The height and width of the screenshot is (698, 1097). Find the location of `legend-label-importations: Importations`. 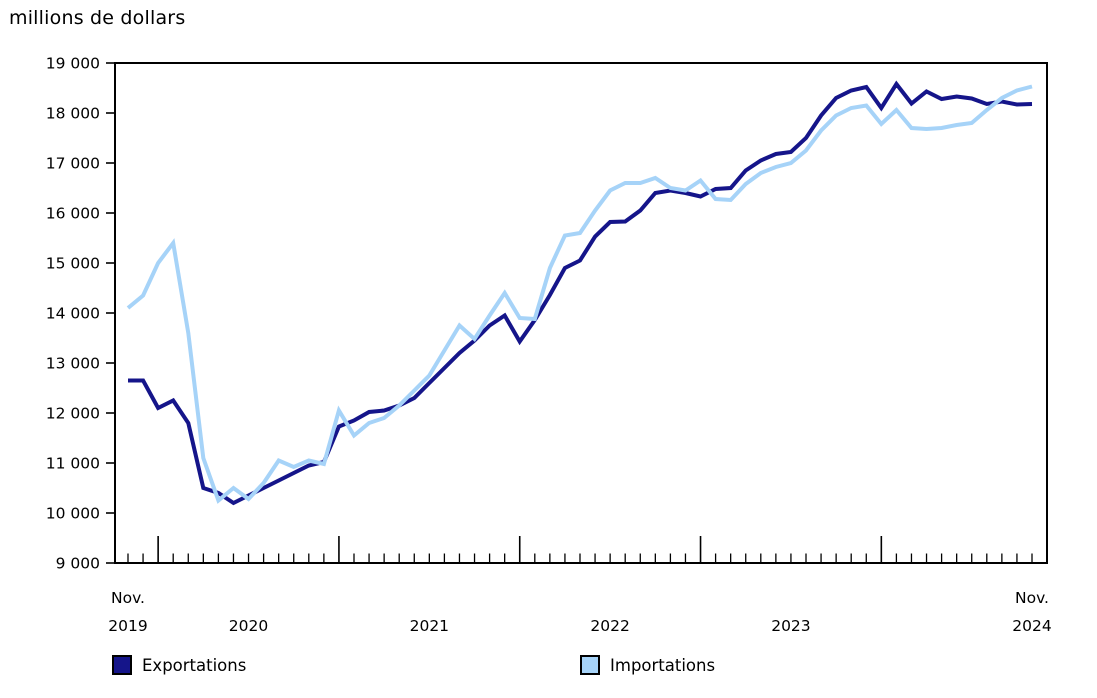

legend-label-importations: Importations is located at coordinates (663, 665).